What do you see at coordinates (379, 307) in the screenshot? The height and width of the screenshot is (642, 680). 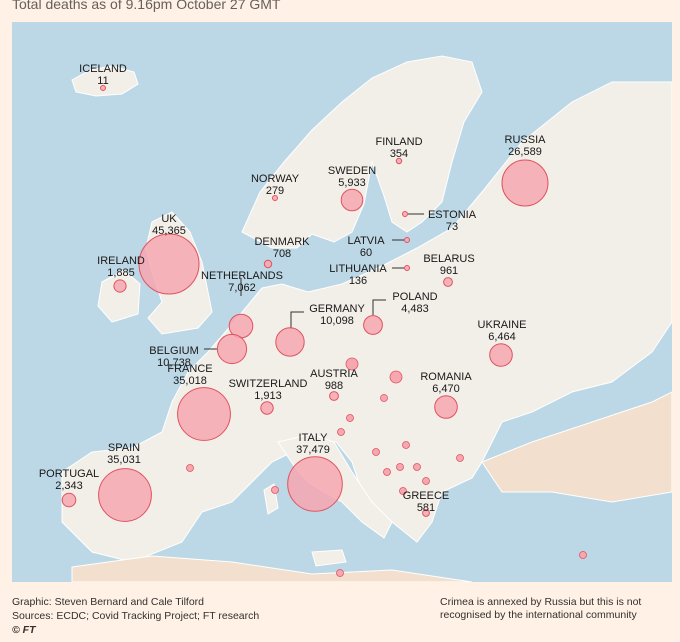 I see `leader-poland` at bounding box center [379, 307].